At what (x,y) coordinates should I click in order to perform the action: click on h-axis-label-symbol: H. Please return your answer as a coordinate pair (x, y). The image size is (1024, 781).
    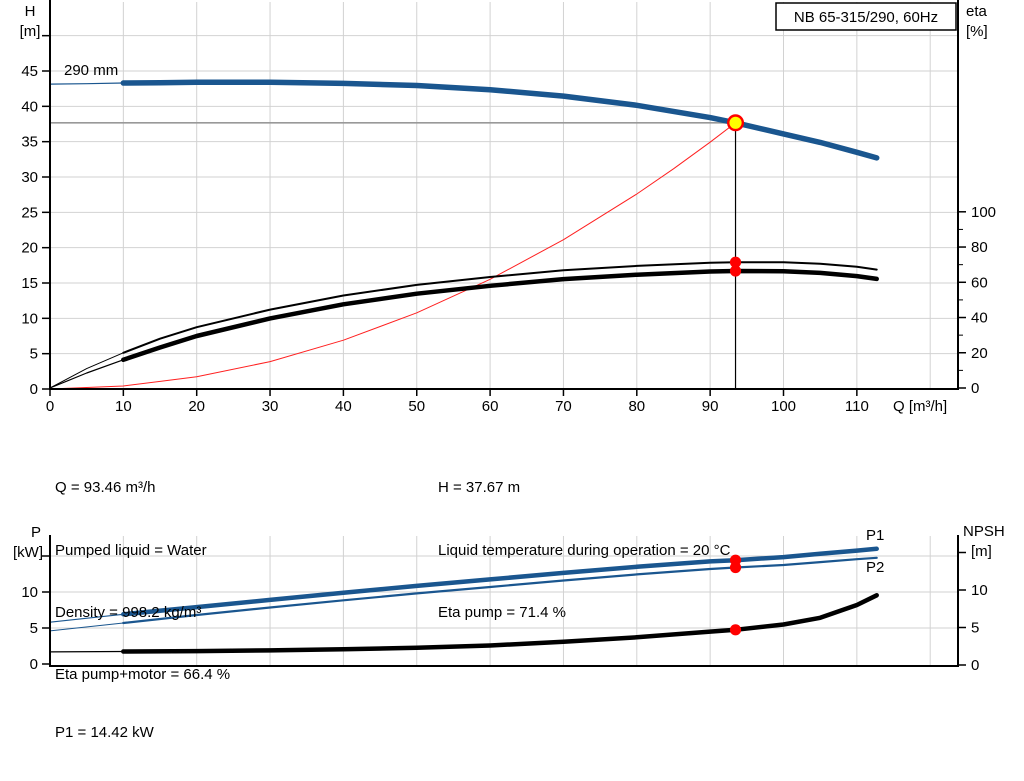
    Looking at the image, I should click on (30, 11).